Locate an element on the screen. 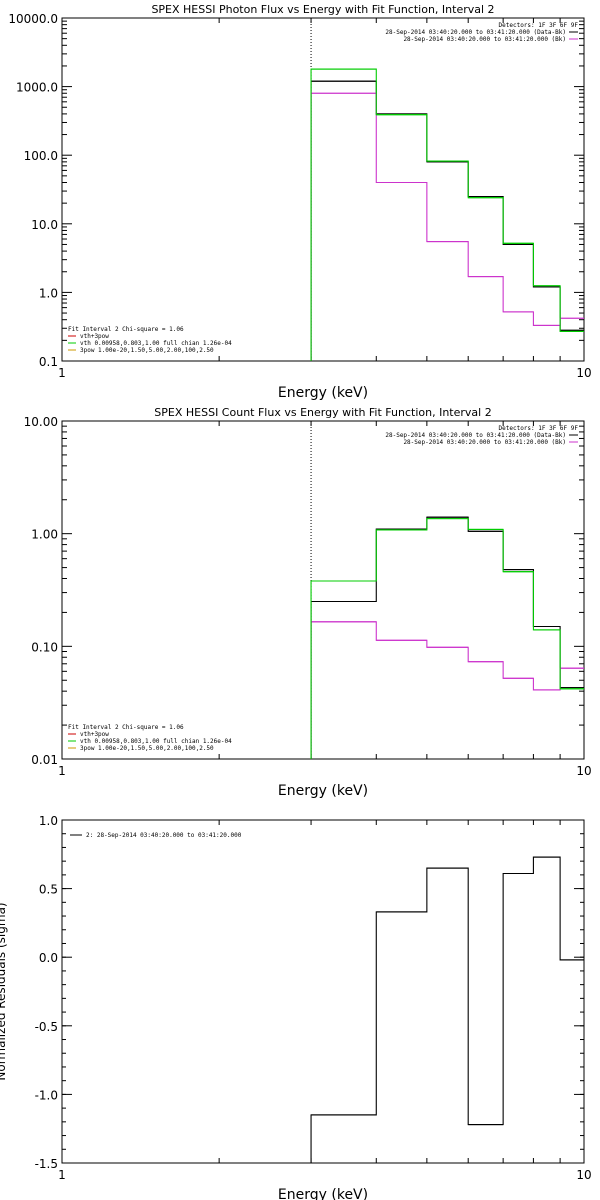  y-tick-label: -0.5 is located at coordinates (46, 1027).